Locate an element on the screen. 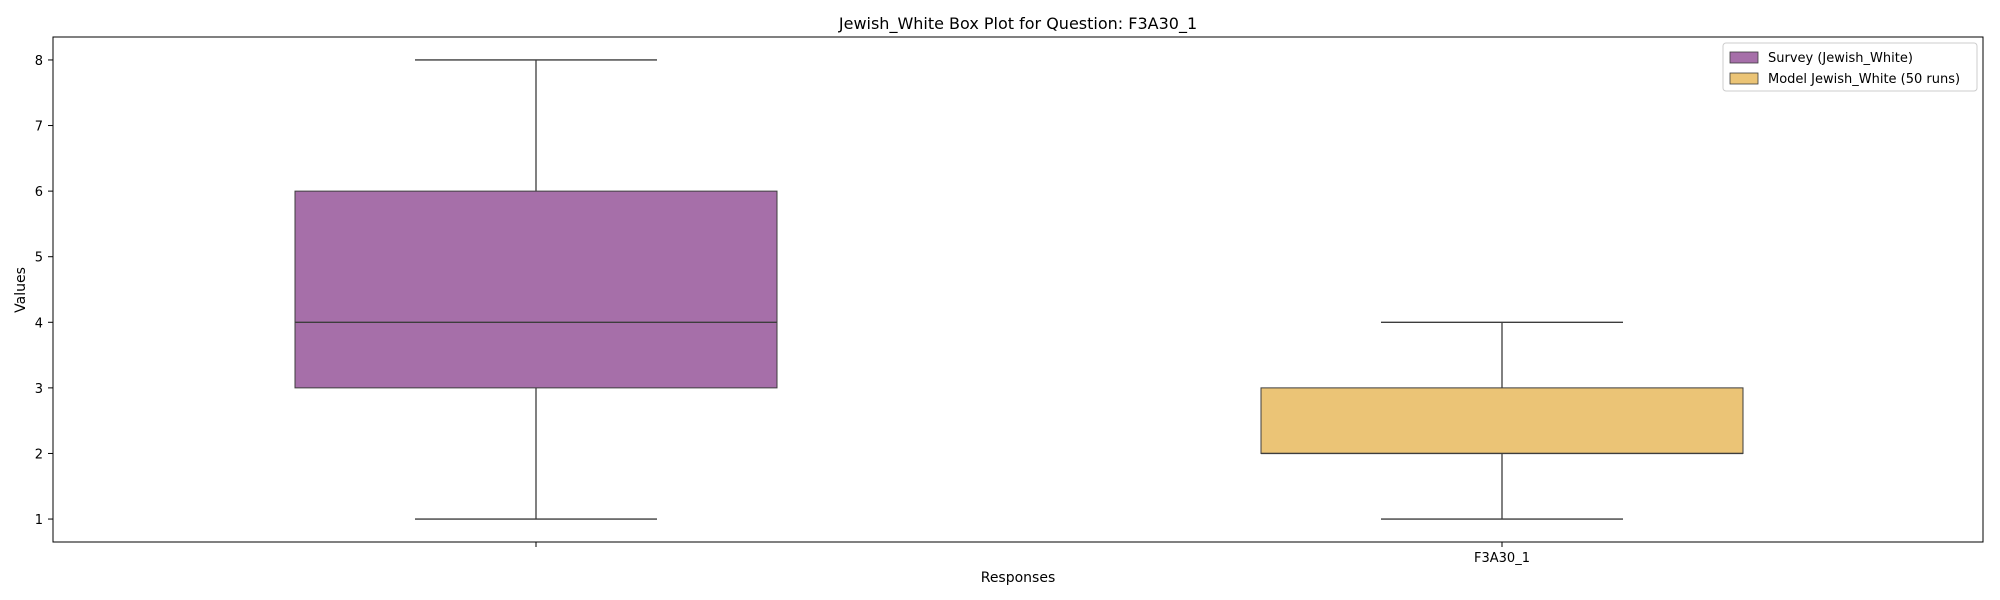 The width and height of the screenshot is (2000, 600). y-tick-label: 6 is located at coordinates (39, 192).